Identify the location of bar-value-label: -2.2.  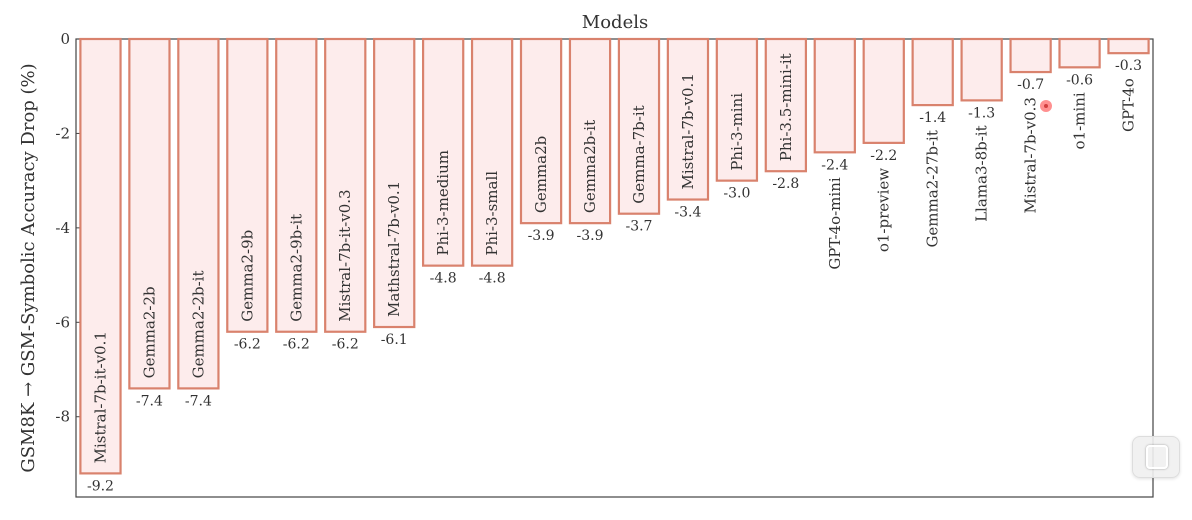
(883, 156).